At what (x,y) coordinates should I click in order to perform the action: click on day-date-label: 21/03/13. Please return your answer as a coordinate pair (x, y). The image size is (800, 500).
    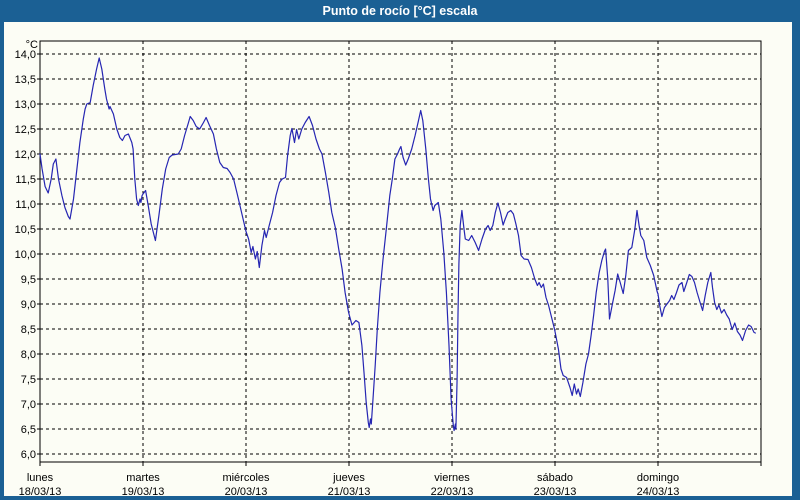
    Looking at the image, I should click on (349, 492).